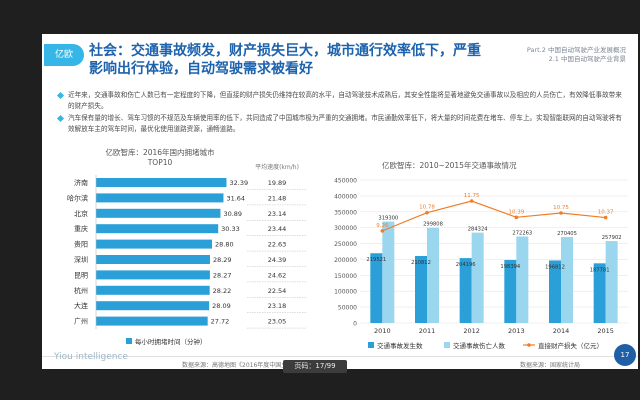 Image resolution: width=640 pixels, height=400 pixels. What do you see at coordinates (529, 345) in the screenshot?
I see `legend-marker-loss` at bounding box center [529, 345].